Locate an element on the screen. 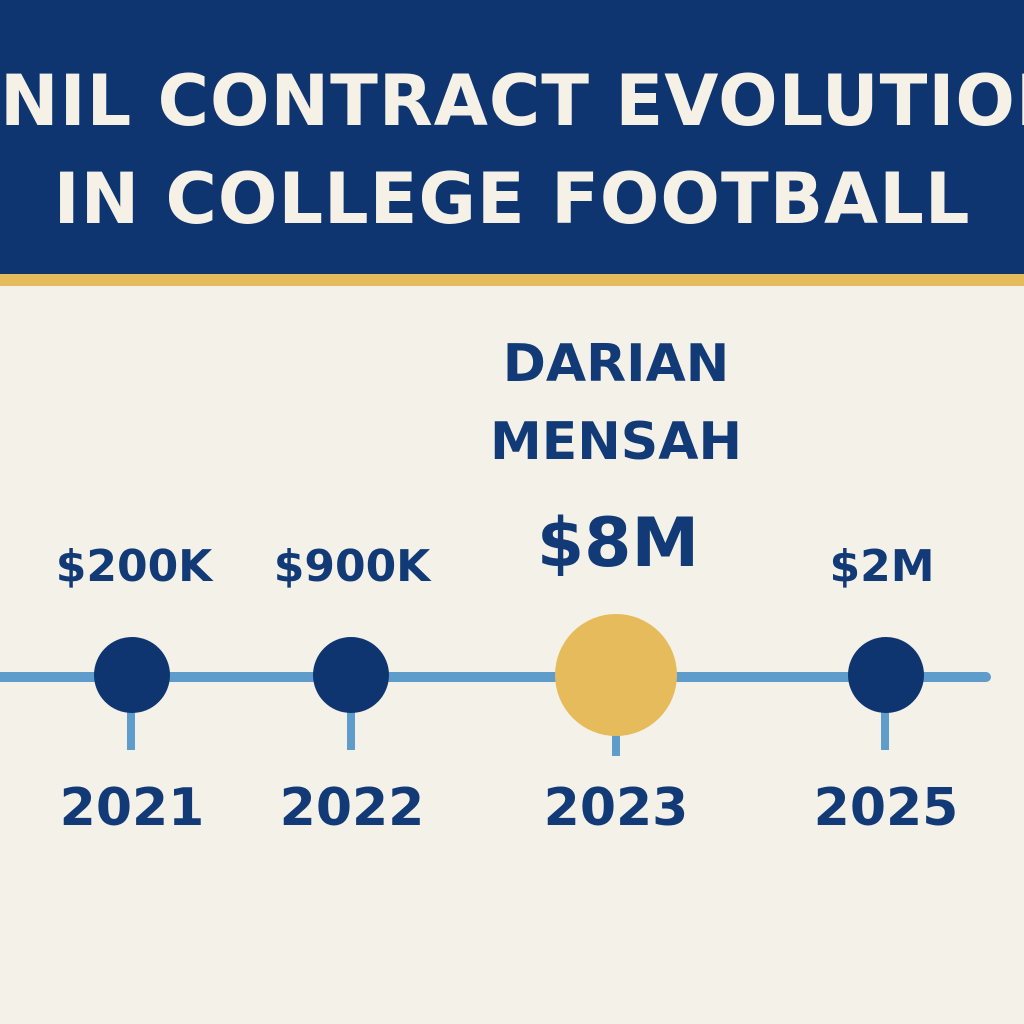 Image resolution: width=1024 pixels, height=1024 pixels. timeline-tick-2023 is located at coordinates (616, 743).